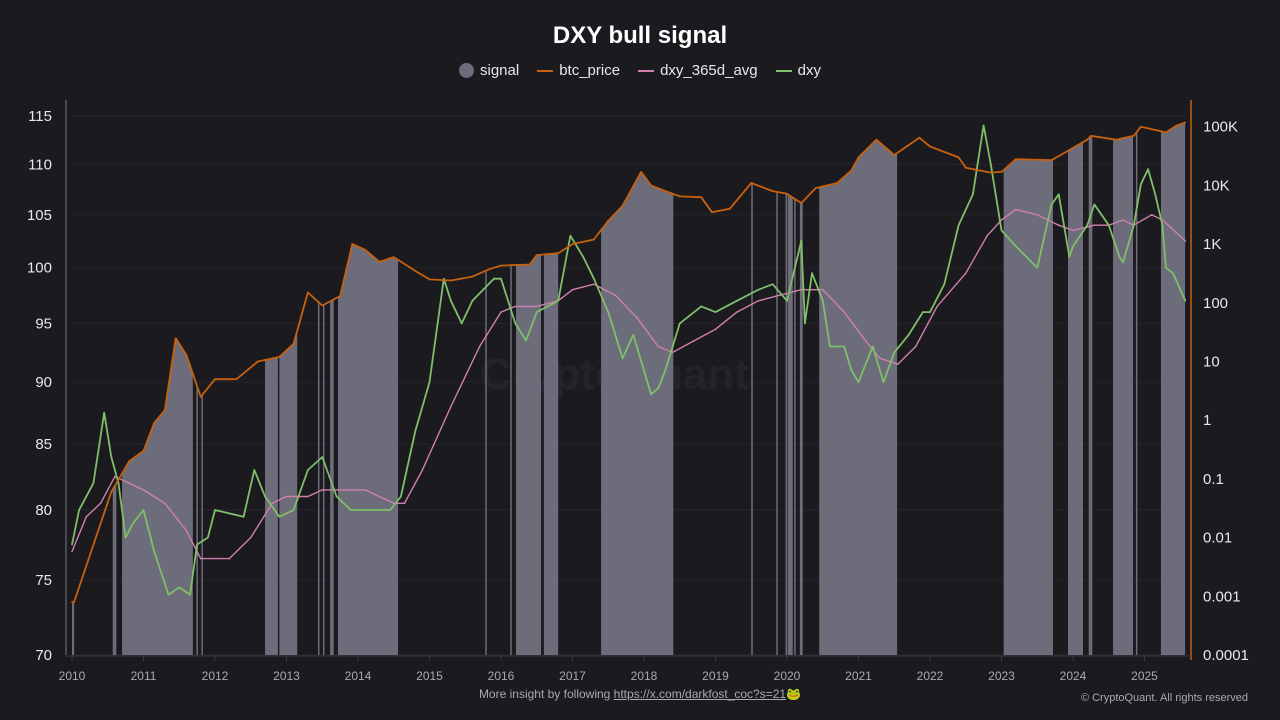  Describe the element at coordinates (1164, 698) in the screenshot. I see `copyright: © CryptoQuant. All rights reserved` at that location.